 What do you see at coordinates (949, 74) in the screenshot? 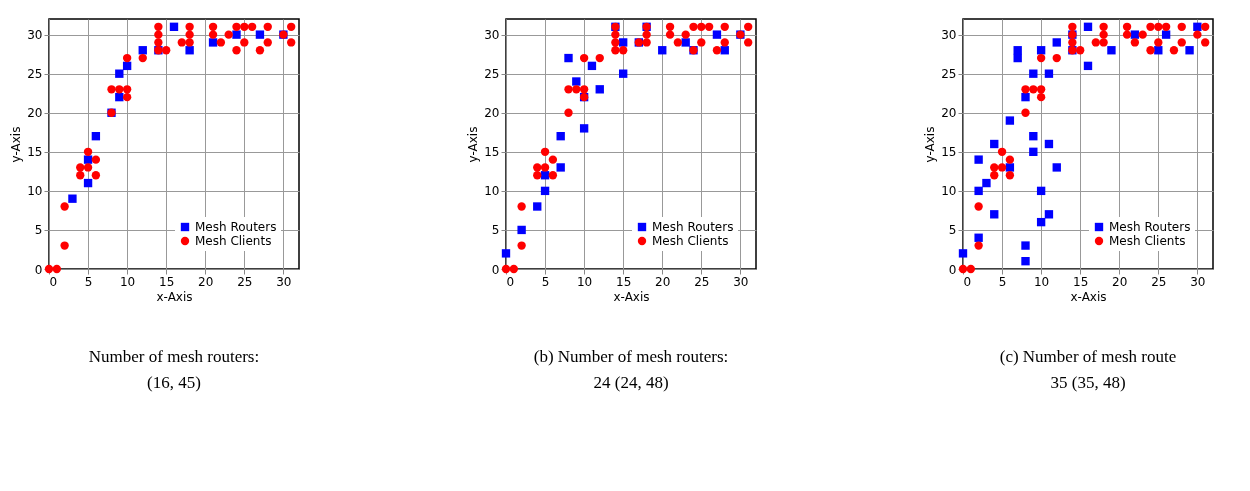
I see `y-tick-label: 25` at bounding box center [949, 74].